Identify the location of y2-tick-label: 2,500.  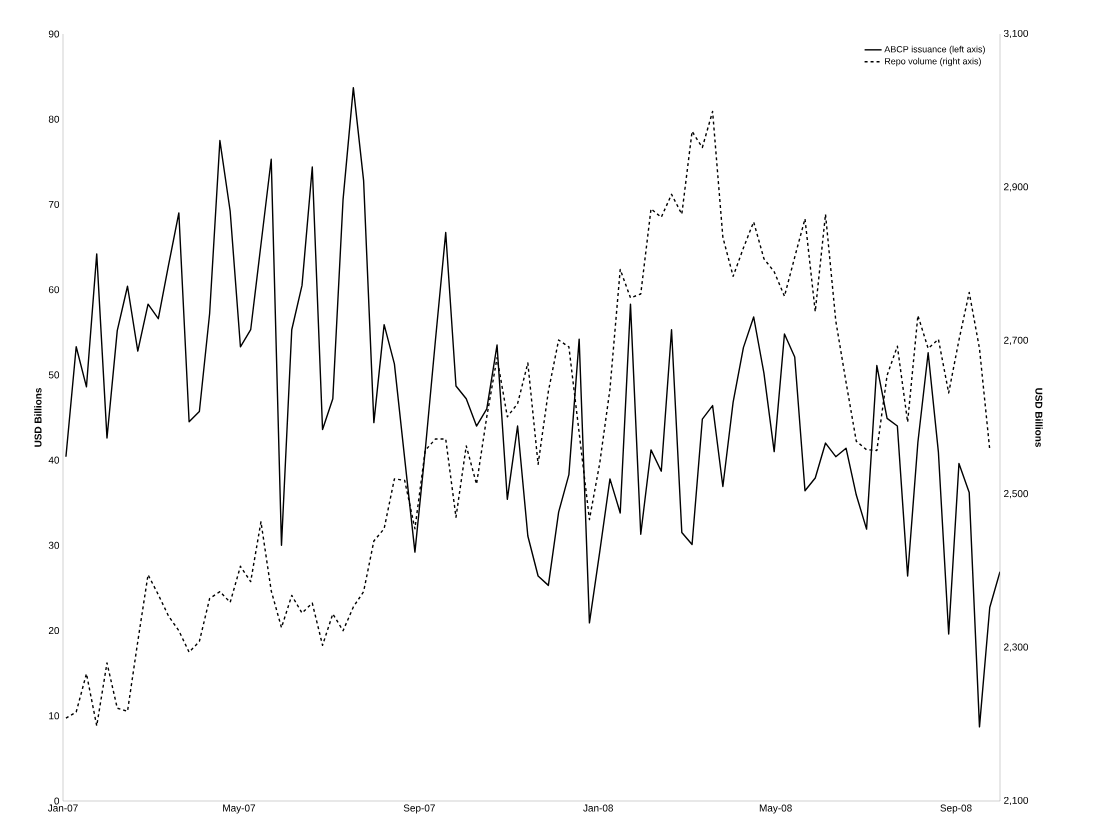
(1016, 494).